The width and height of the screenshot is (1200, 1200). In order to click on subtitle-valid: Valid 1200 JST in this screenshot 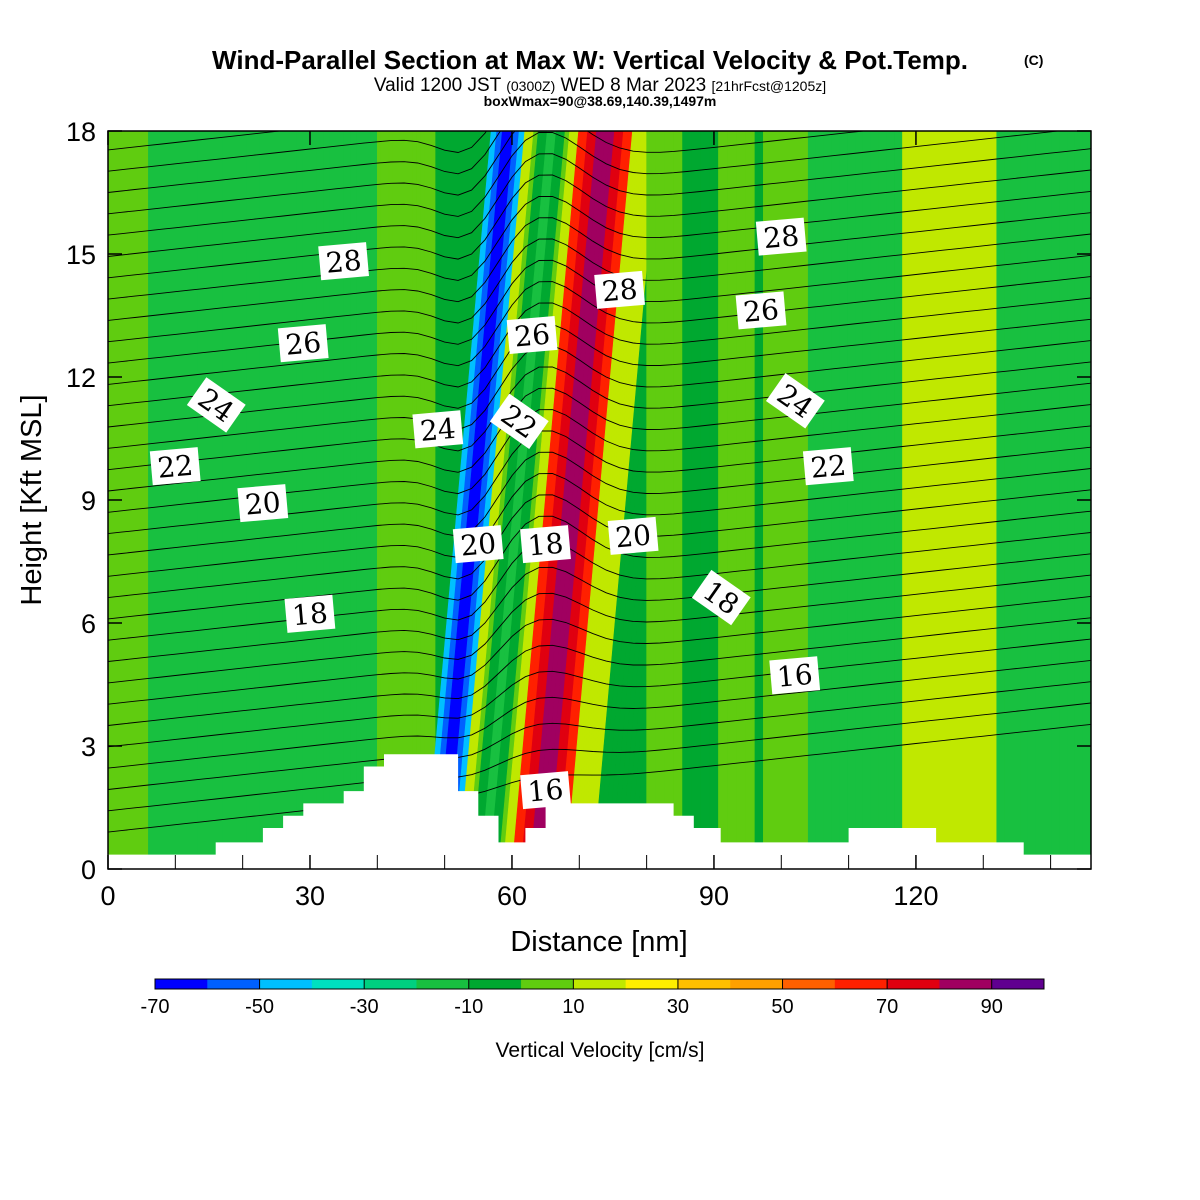, I will do `click(438, 85)`.